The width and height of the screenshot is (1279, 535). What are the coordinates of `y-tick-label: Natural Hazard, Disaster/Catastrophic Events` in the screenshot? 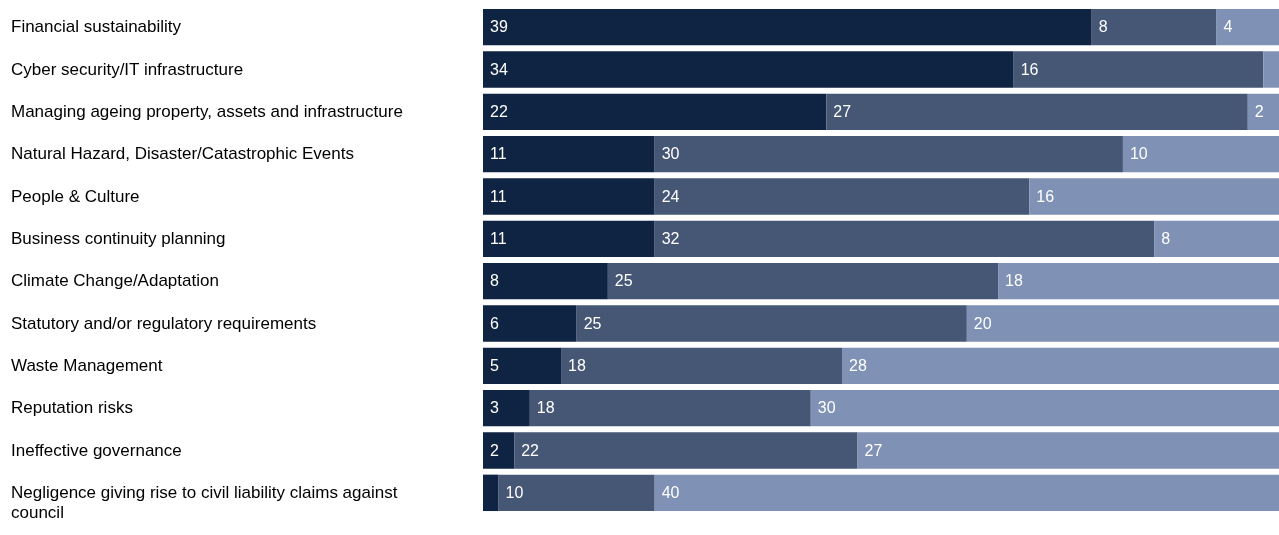 It's located at (182, 154).